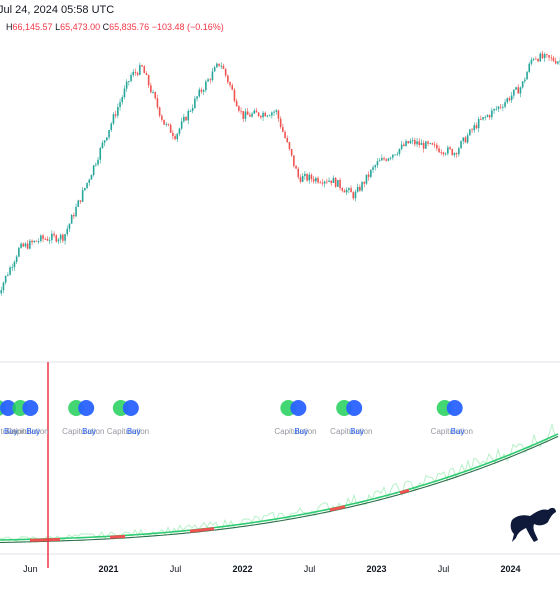  Describe the element at coordinates (106, 27) in the screenshot. I see `ohlc-c-label: C` at that location.